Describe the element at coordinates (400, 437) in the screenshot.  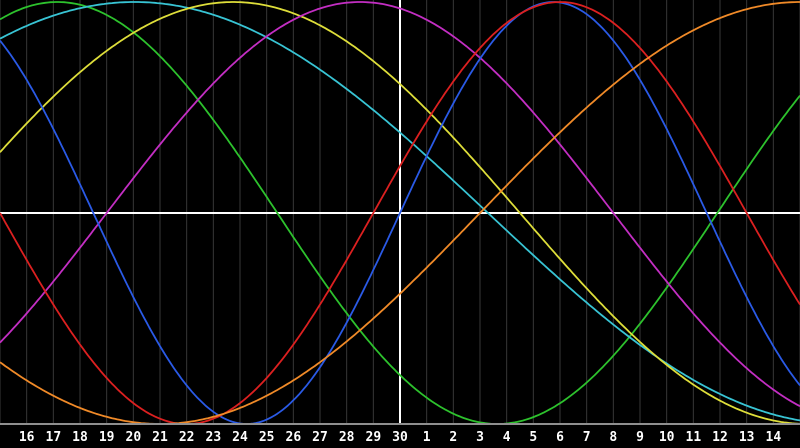
I see `x-axis-label-30: 30` at that location.